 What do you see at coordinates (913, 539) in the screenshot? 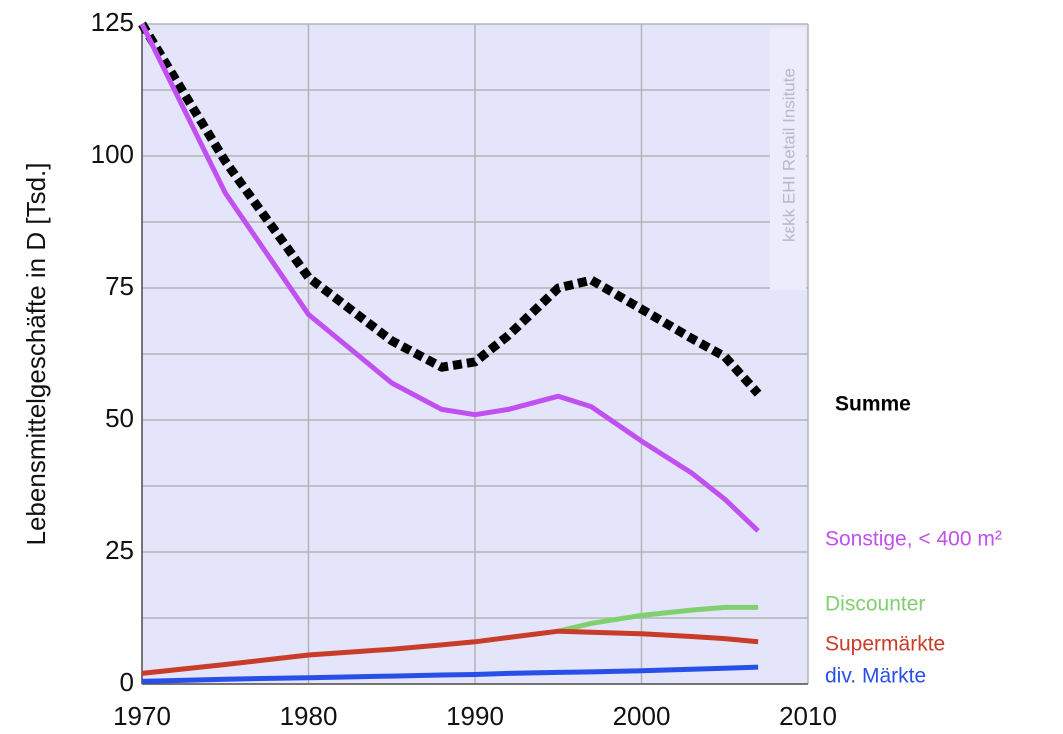
I see `legend-label: Sonstige, < 400 m²` at bounding box center [913, 539].